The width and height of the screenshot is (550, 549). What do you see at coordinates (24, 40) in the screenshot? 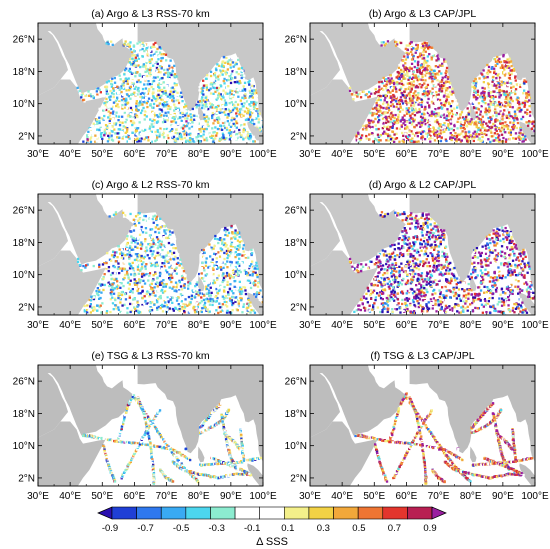
I see `y-tick-label: 26°N` at bounding box center [24, 40].